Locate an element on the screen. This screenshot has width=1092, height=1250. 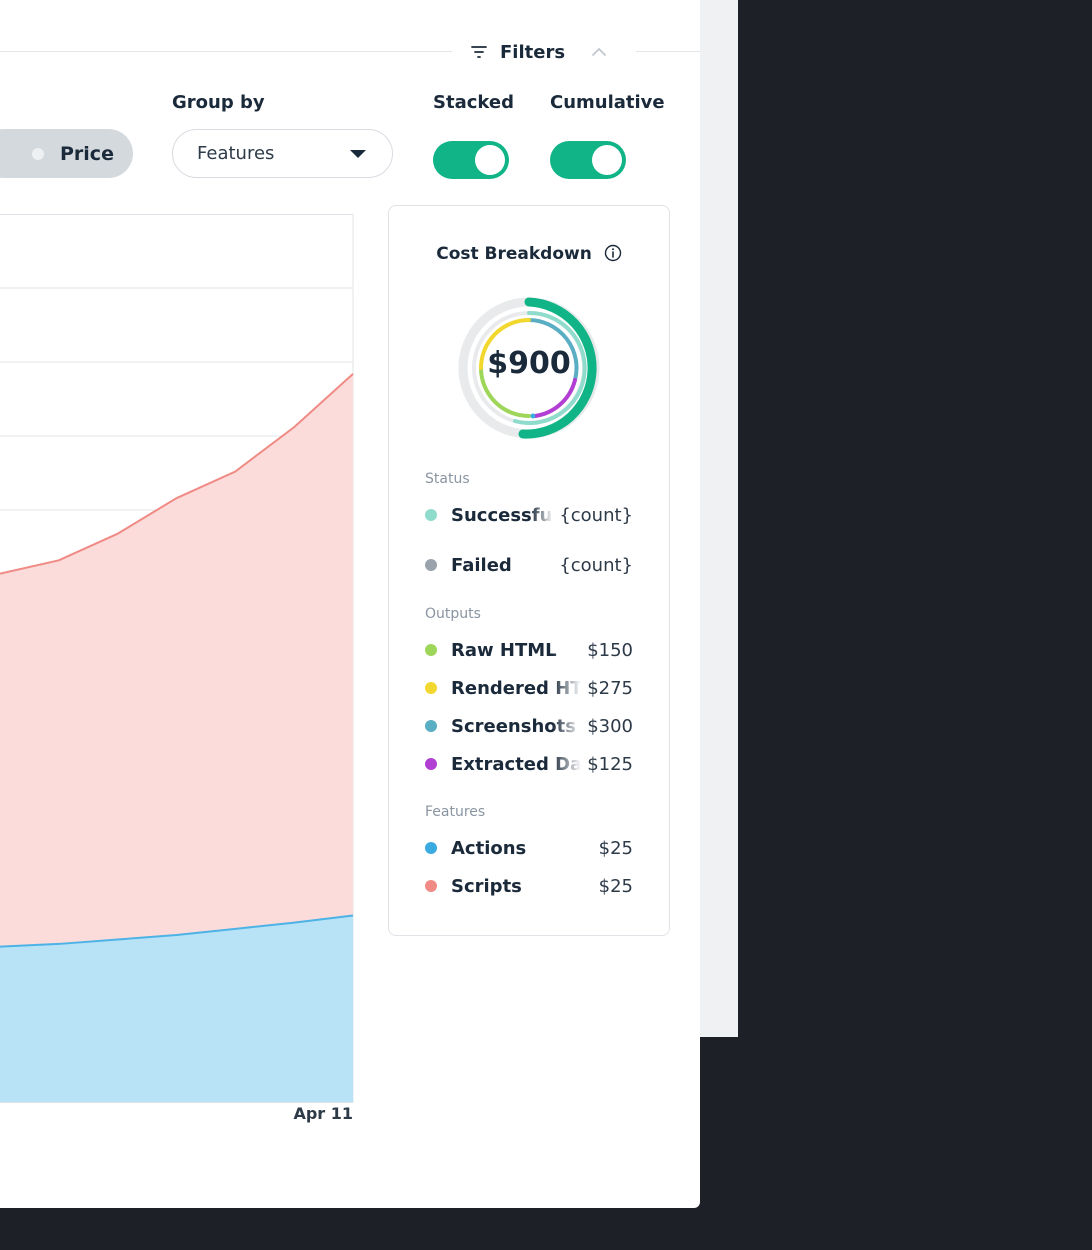
legend-value: $275 is located at coordinates (610, 688).